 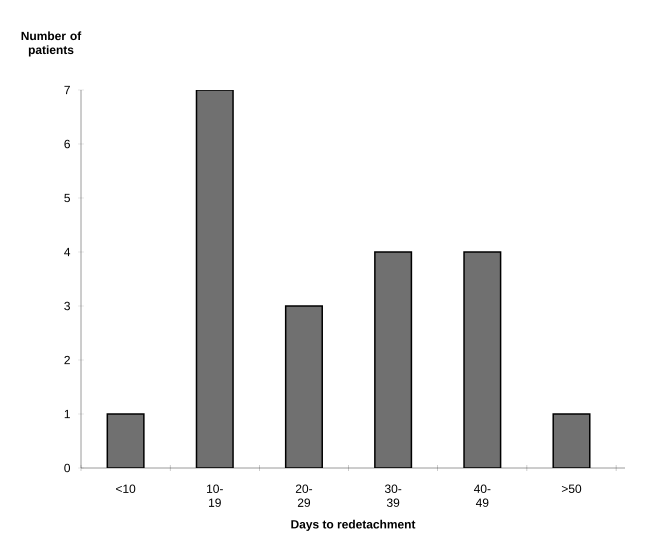 I want to click on y-tick-label: 5, so click(x=67, y=198).